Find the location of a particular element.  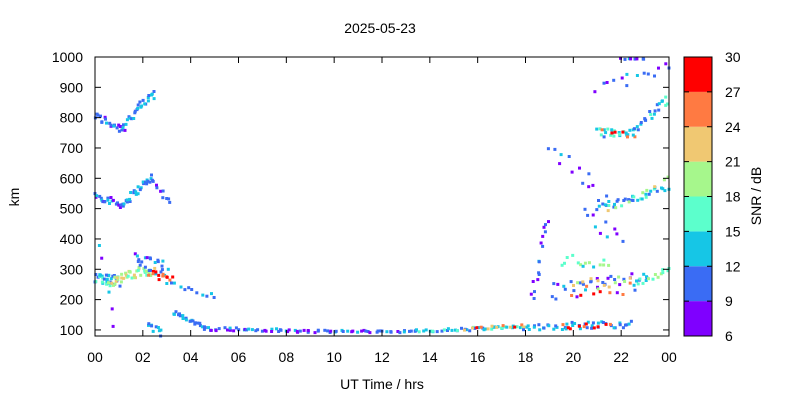

x-tick-label: 12 is located at coordinates (382, 357).